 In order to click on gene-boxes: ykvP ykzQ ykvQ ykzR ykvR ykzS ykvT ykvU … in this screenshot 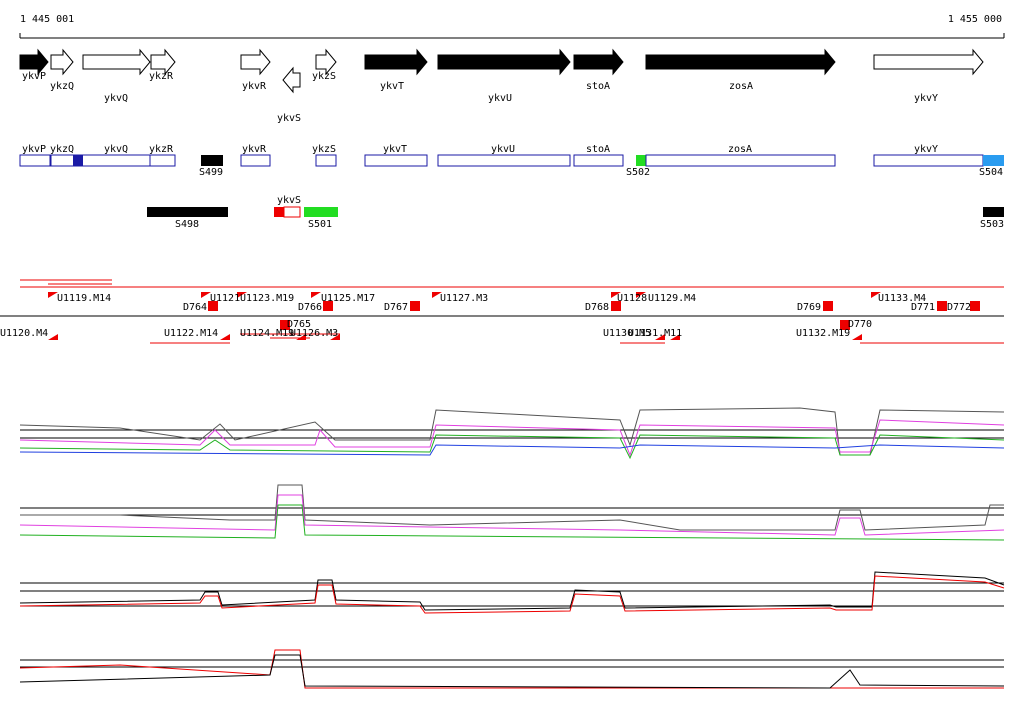, I will do `click(511, 161)`.